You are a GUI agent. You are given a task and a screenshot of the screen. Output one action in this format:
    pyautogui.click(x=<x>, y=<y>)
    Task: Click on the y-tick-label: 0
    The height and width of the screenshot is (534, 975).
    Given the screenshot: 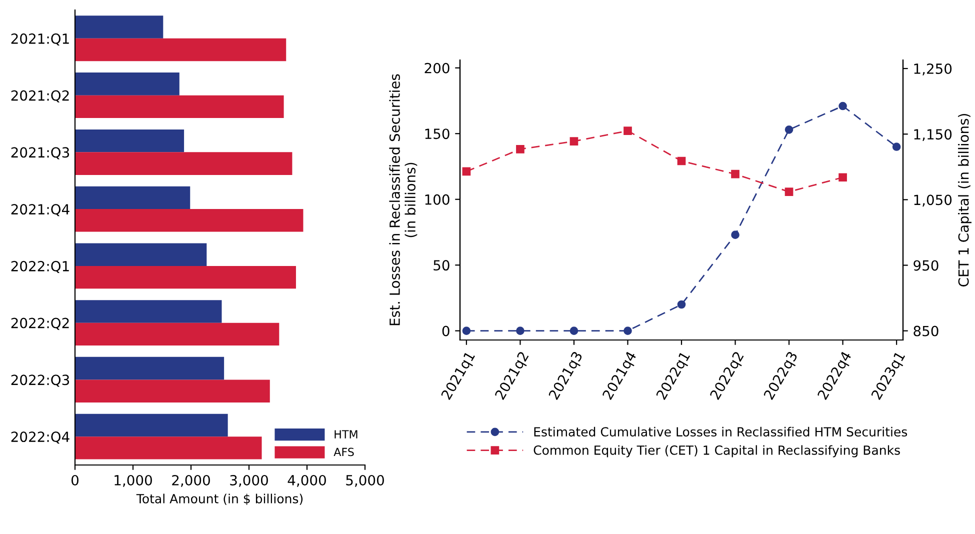 What is the action you would take?
    pyautogui.click(x=446, y=331)
    